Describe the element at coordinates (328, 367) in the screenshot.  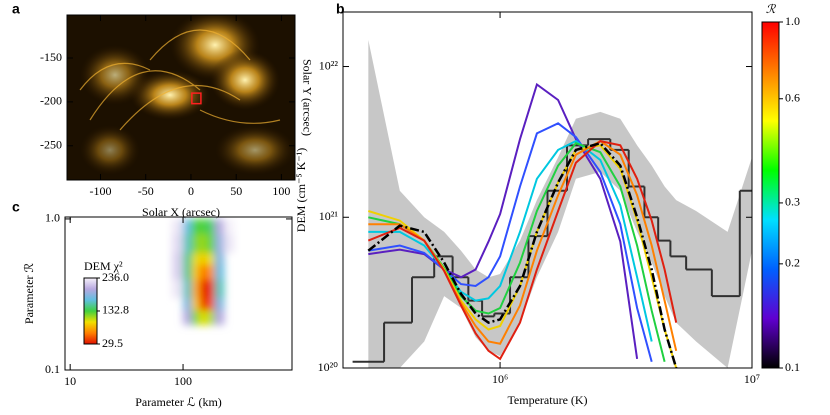
I see `y-tick-label: 10²⁰` at that location.